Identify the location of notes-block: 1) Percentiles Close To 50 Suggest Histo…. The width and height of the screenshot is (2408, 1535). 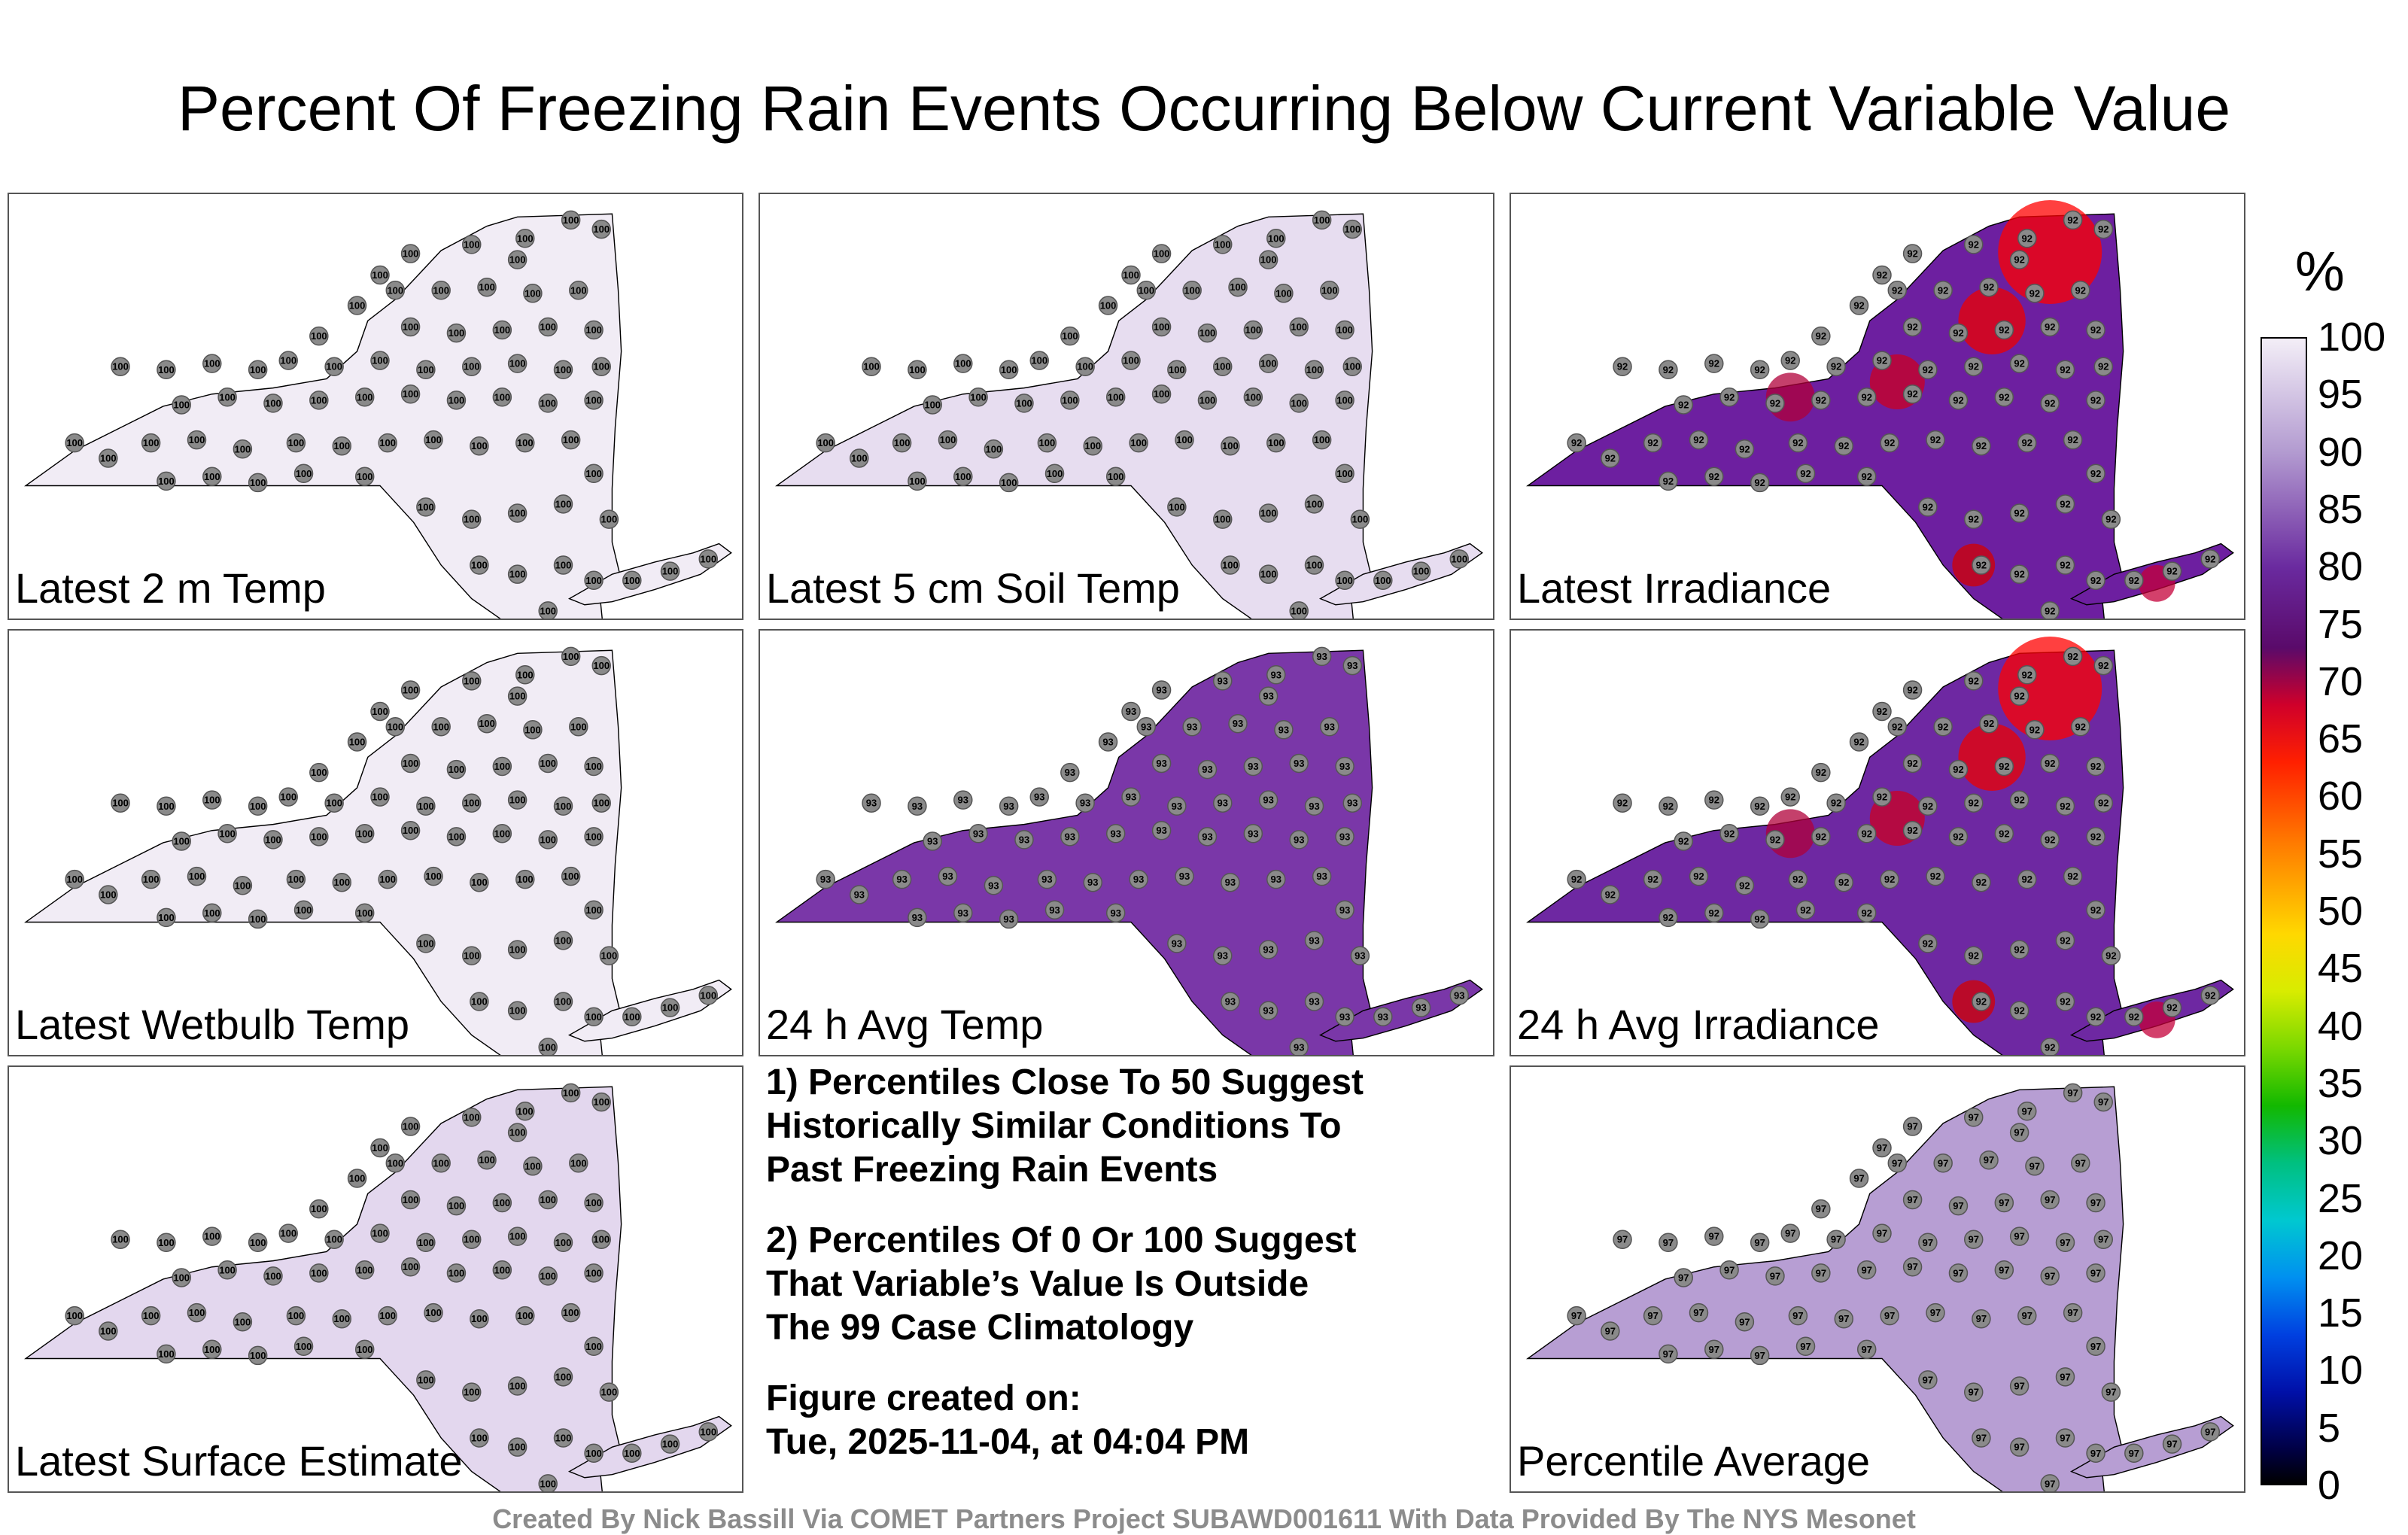
(1119, 1262).